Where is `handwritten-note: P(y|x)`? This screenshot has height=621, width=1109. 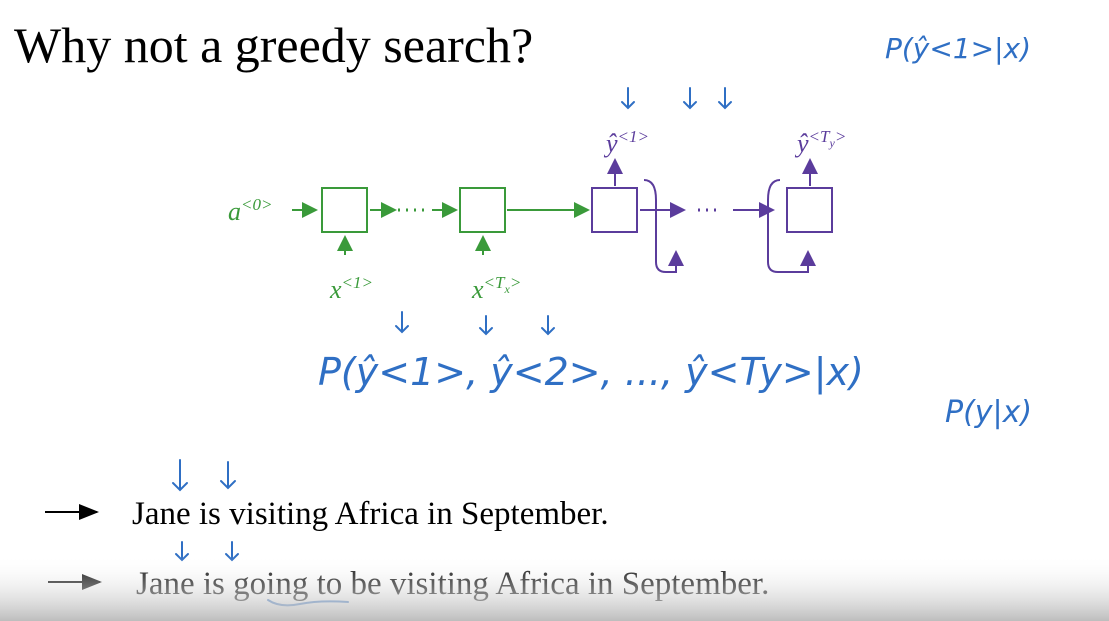
handwritten-note: P(y|x) is located at coordinates (988, 412).